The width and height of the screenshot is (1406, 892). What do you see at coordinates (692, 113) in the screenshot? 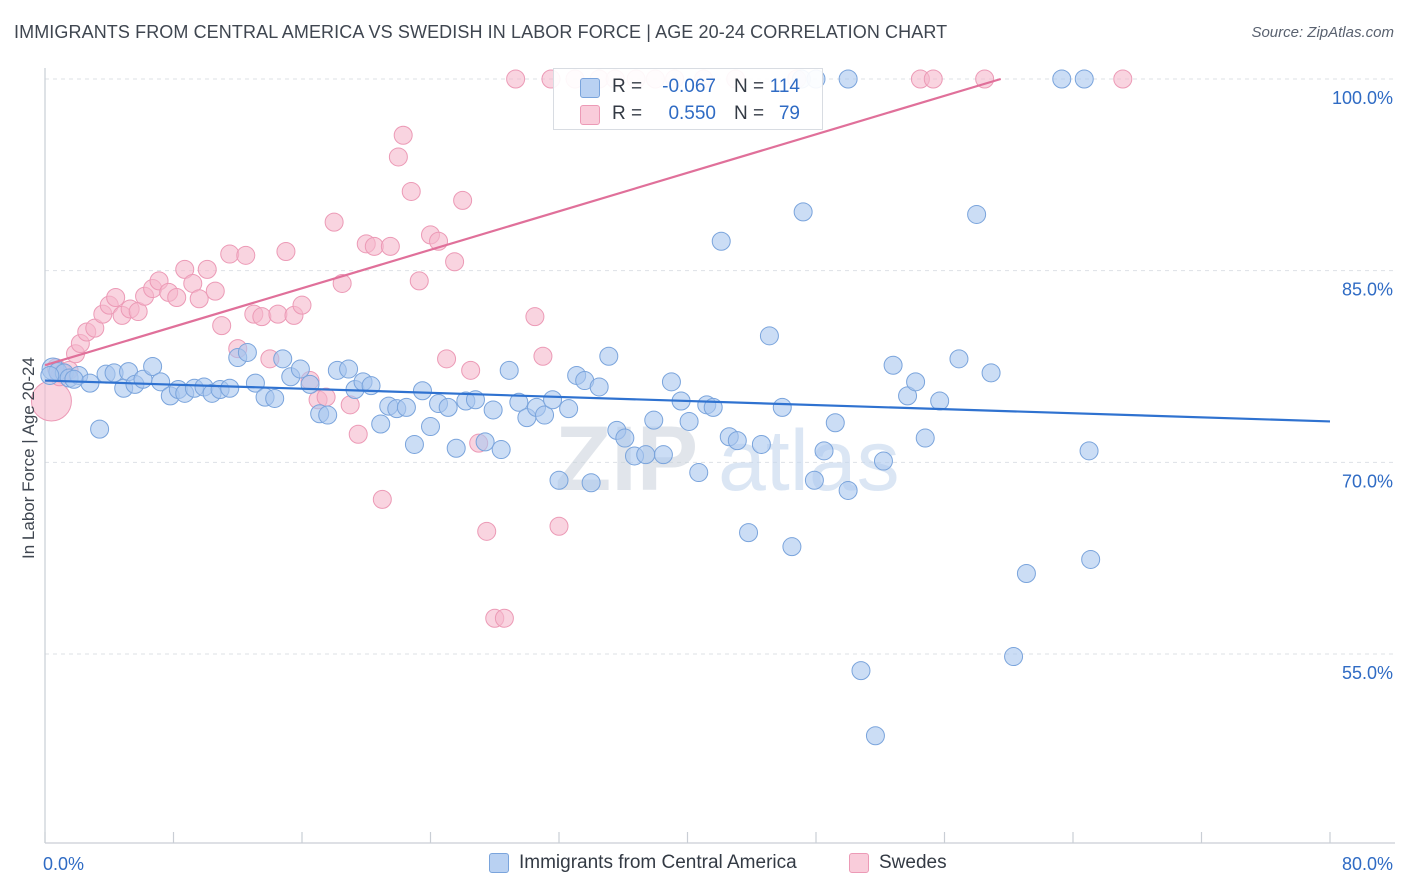
I see `pink-r-value: 0.550` at bounding box center [692, 113].